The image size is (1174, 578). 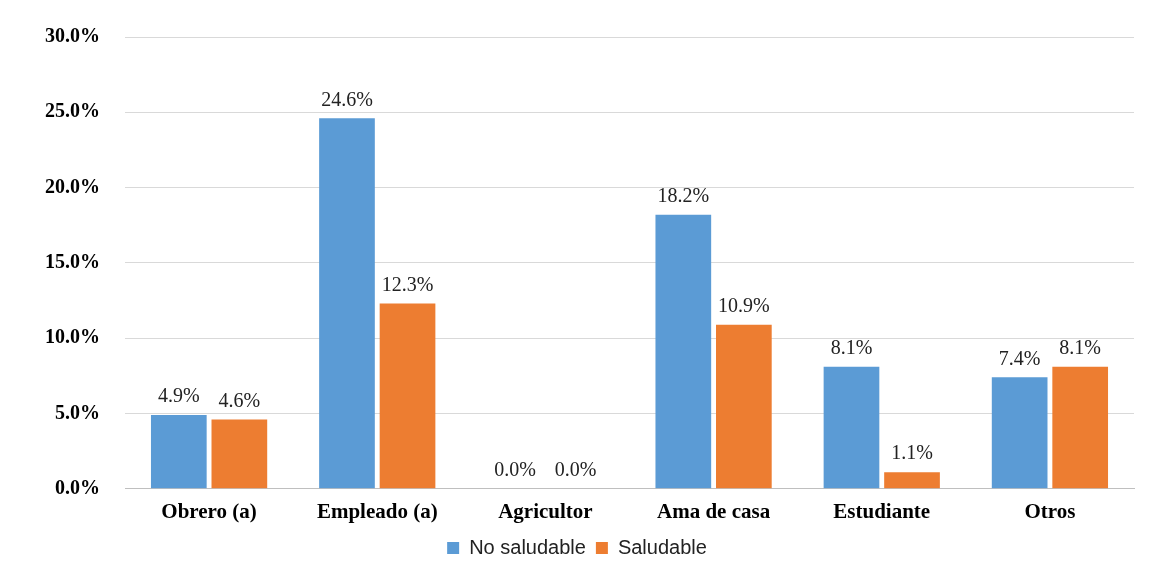 What do you see at coordinates (77, 486) in the screenshot?
I see `y-tick-label: 0.0%` at bounding box center [77, 486].